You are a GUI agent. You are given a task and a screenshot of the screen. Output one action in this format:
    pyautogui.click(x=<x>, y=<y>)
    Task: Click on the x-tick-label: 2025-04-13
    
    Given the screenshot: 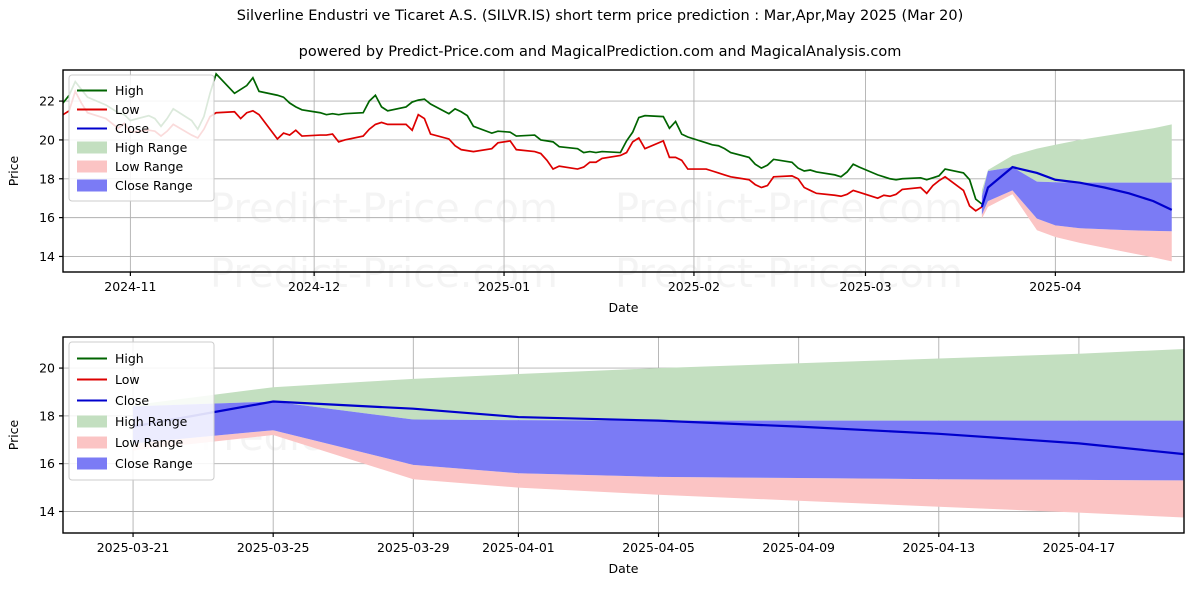 What is the action you would take?
    pyautogui.click(x=938, y=547)
    